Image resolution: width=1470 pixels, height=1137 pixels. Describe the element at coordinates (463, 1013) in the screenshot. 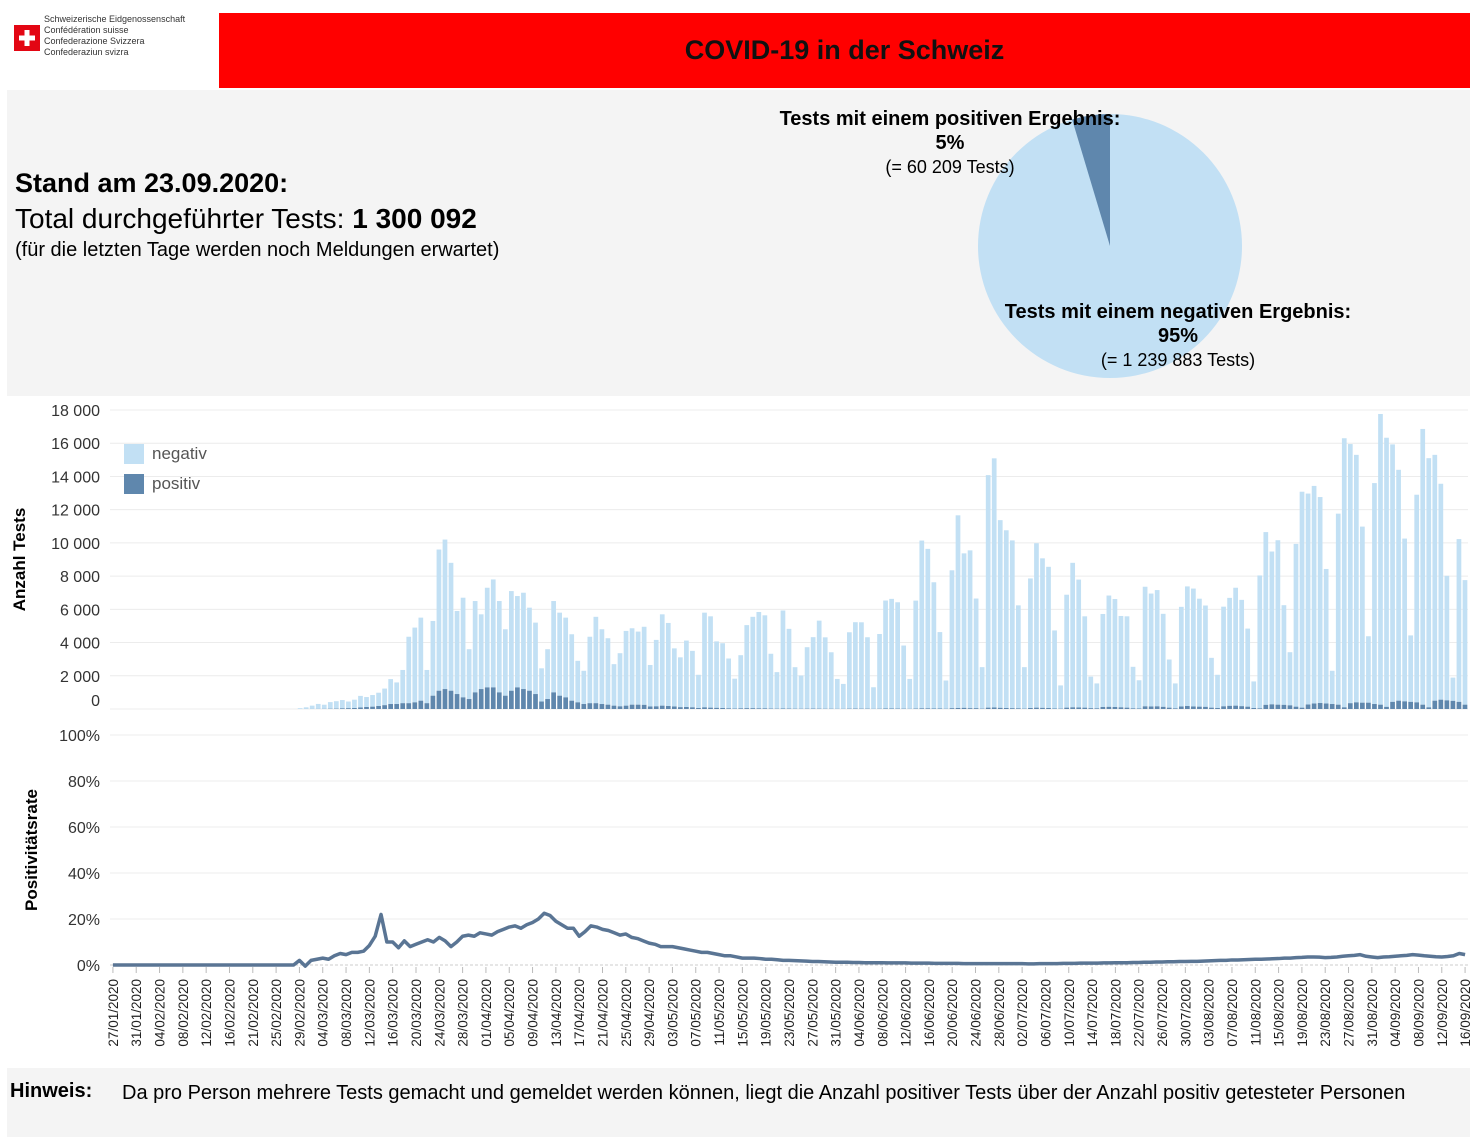

I see `x-tick-label: 28/03/2020` at that location.